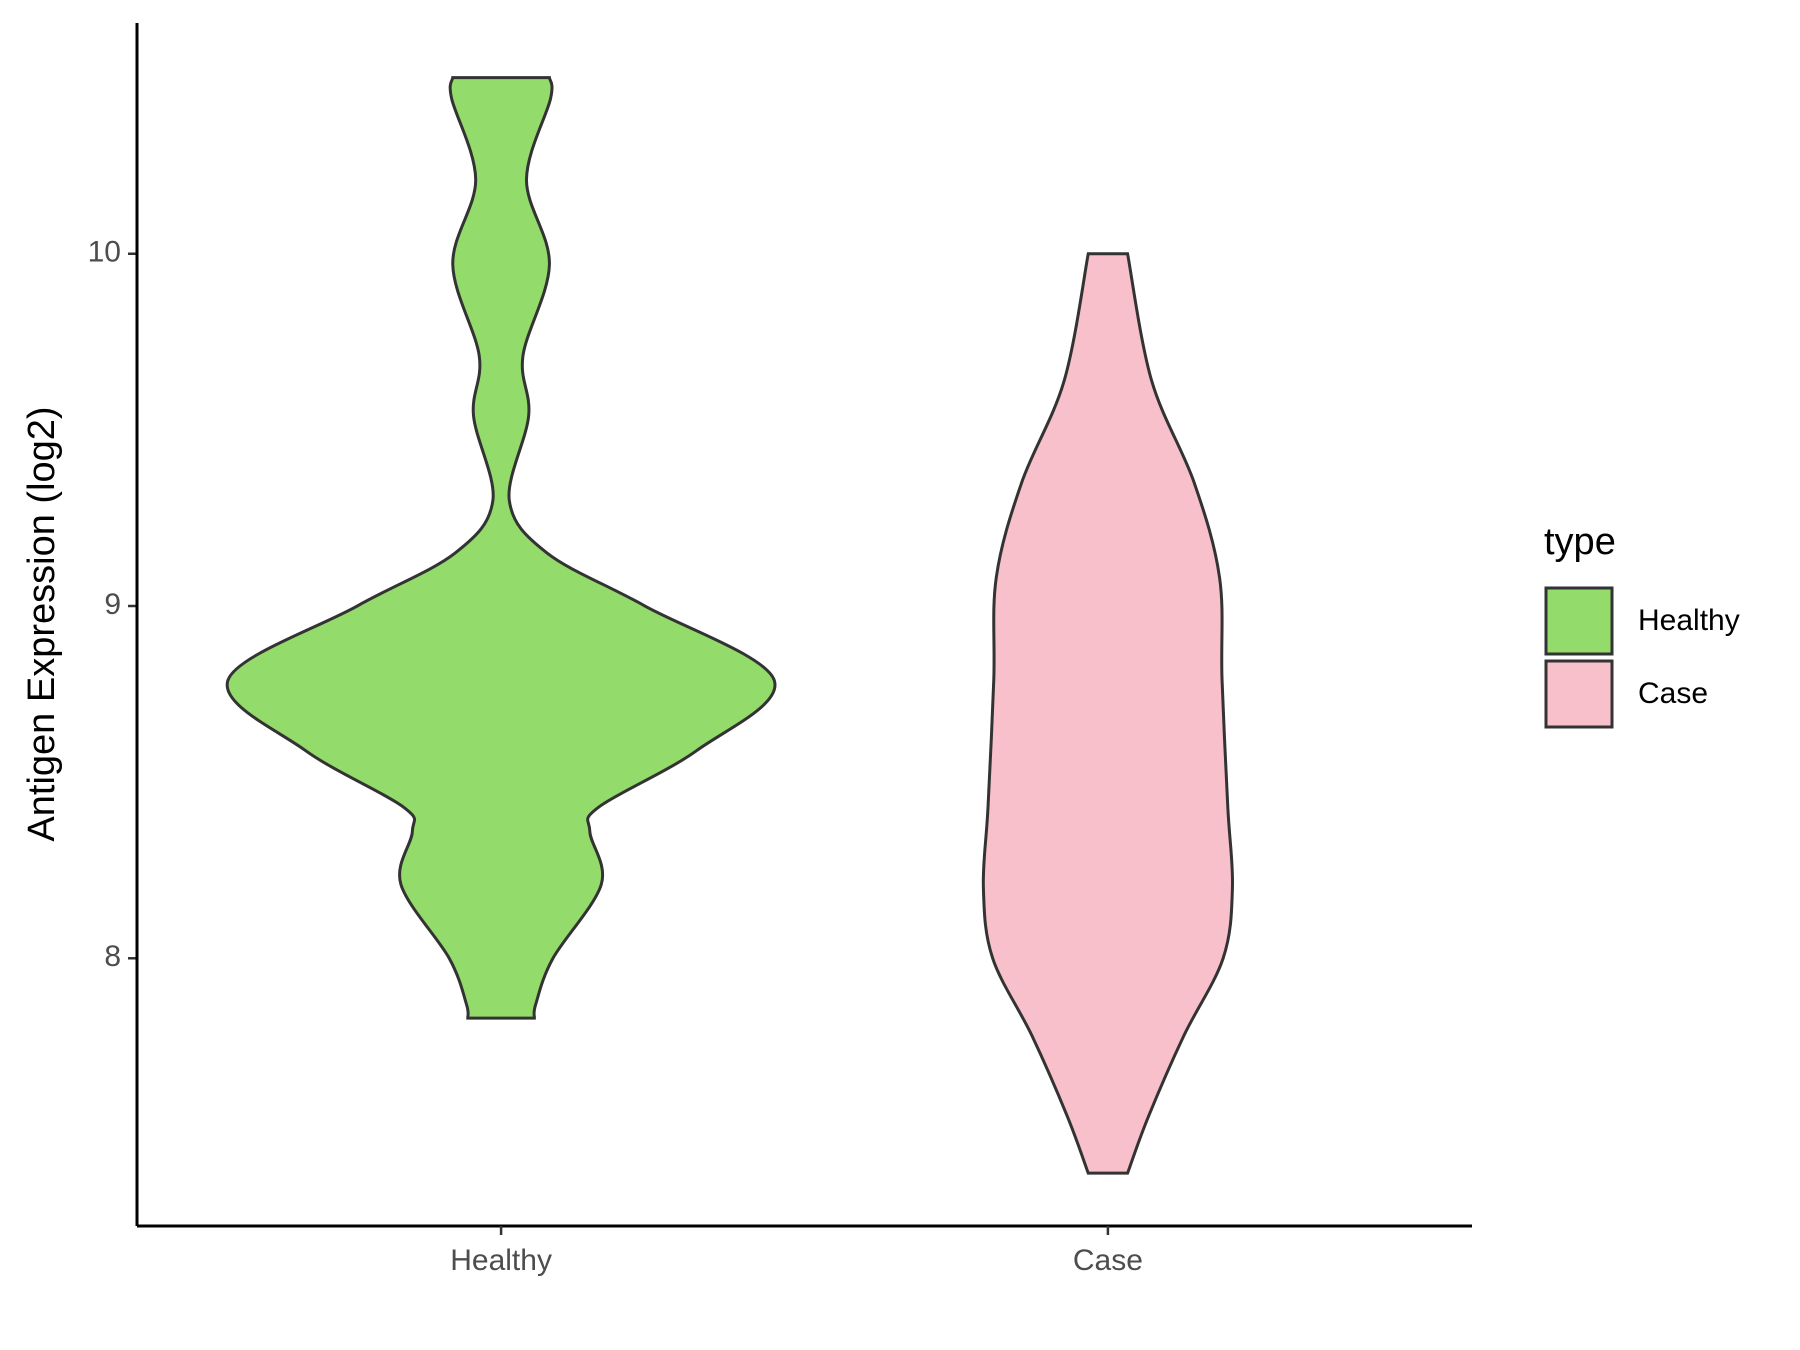 The width and height of the screenshot is (1800, 1350). What do you see at coordinates (1108, 713) in the screenshot?
I see `violin` at bounding box center [1108, 713].